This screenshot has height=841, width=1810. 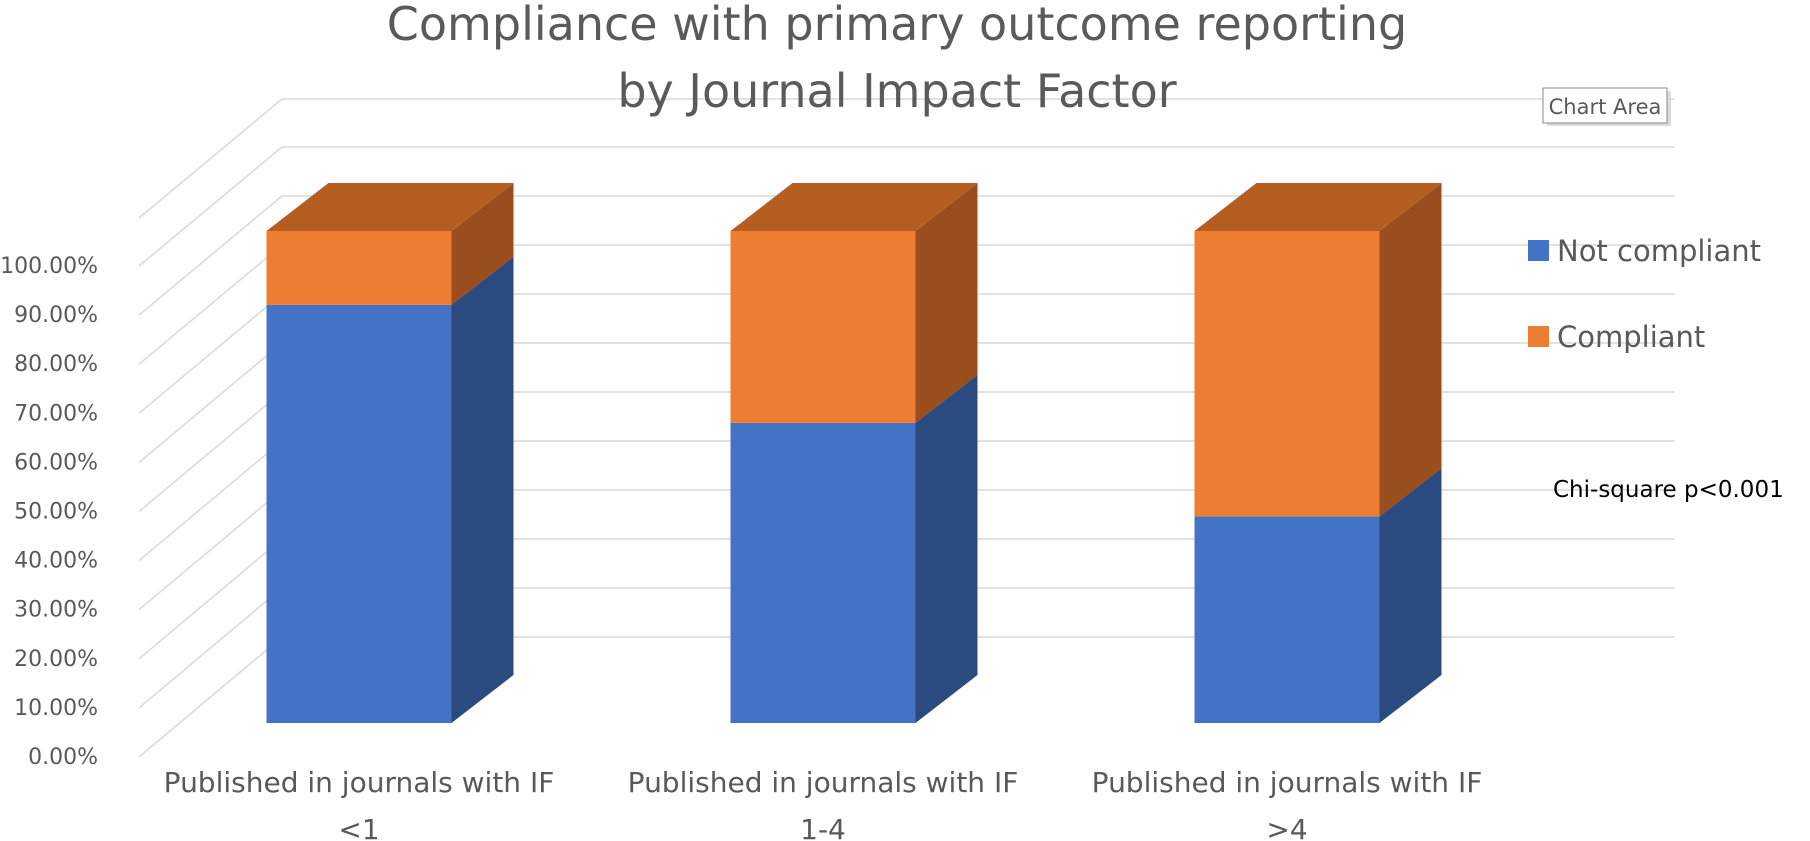 What do you see at coordinates (1668, 490) in the screenshot?
I see `annotation-chi-square: Chi-square p<0.001` at bounding box center [1668, 490].